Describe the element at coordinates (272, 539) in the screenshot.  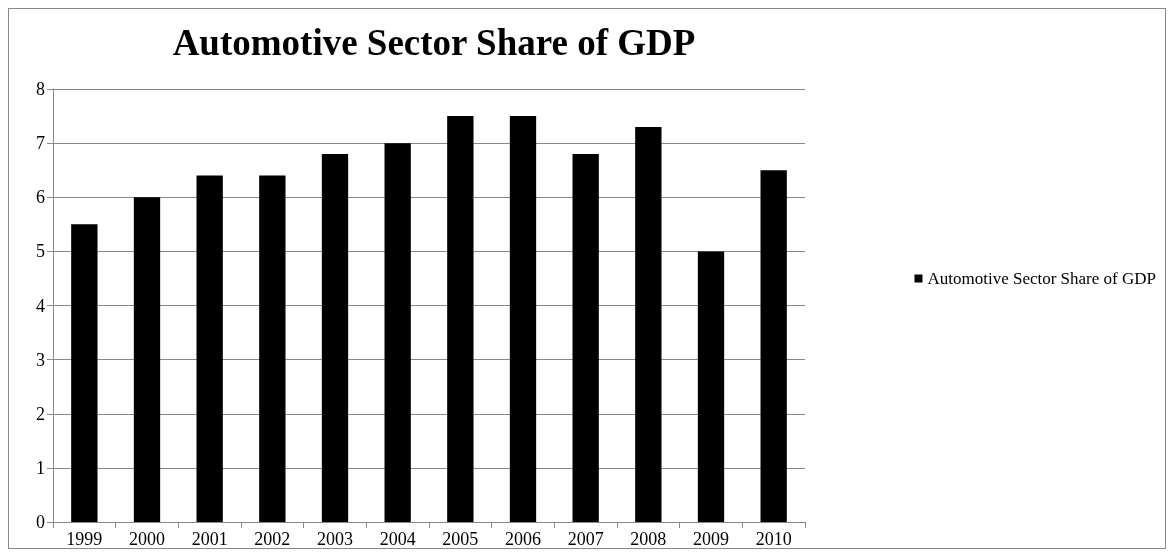
I see `x-tick-label: 2002` at that location.